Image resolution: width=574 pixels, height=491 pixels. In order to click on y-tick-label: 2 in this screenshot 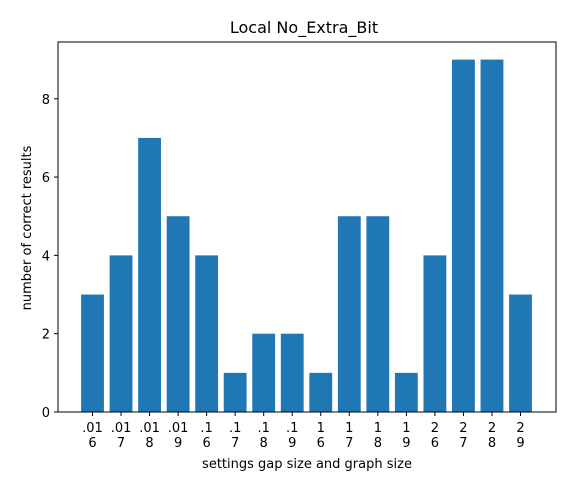, I will do `click(46, 335)`.